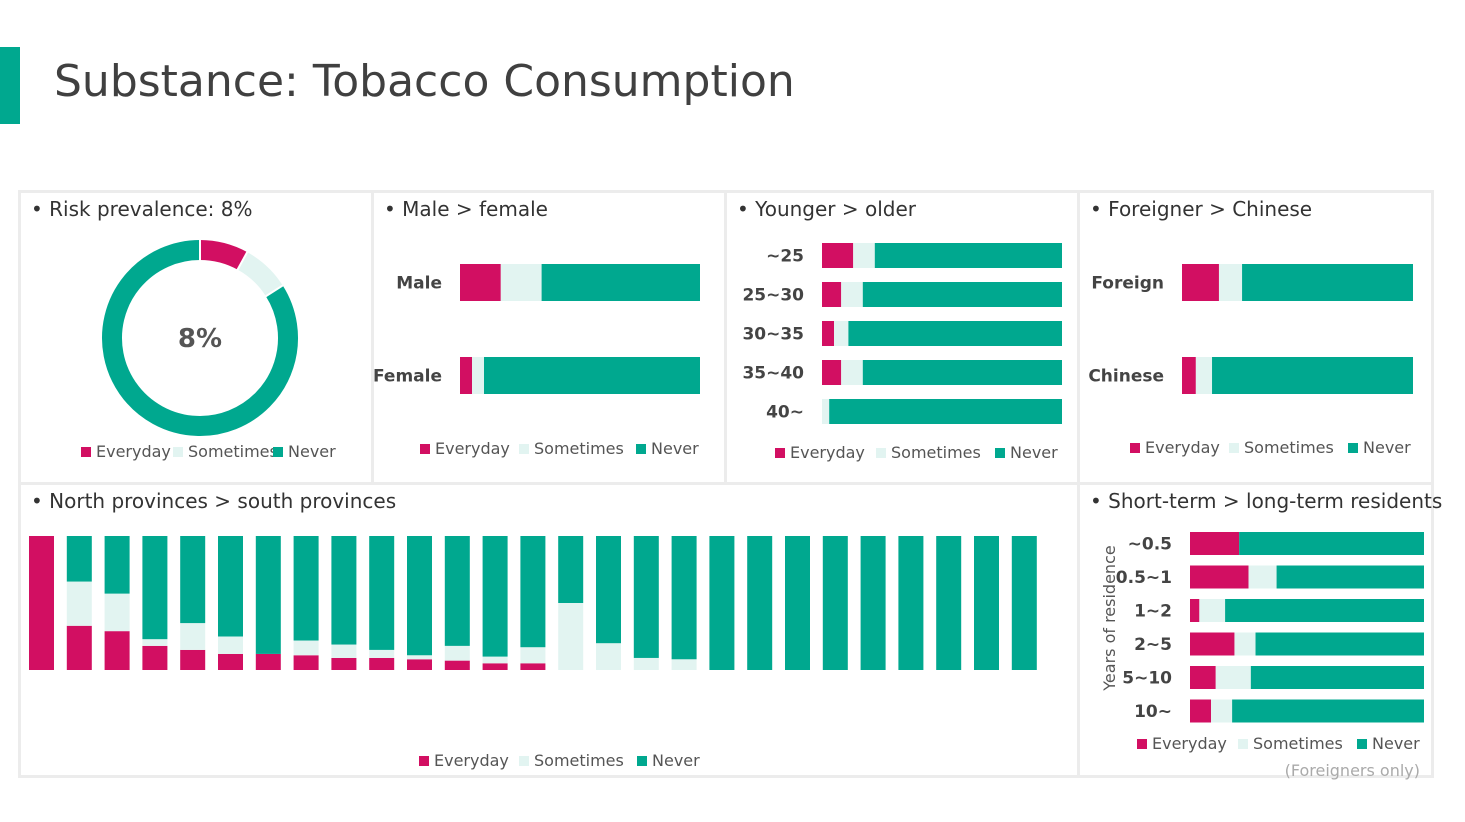  What do you see at coordinates (1147, 679) in the screenshot?
I see `category-label: 5~10` at bounding box center [1147, 679].